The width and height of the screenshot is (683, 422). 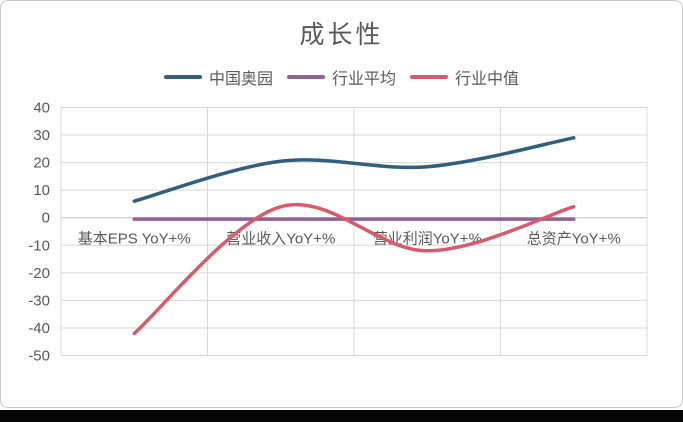 I want to click on legend-label-2: 行业中值, so click(x=487, y=79).